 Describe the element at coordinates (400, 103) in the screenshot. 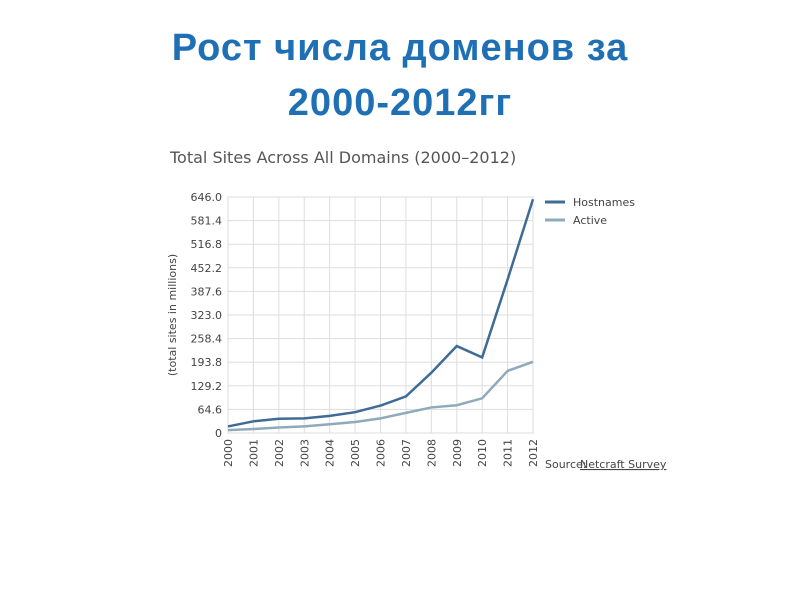

I see `heading: 2000-2012гг` at that location.